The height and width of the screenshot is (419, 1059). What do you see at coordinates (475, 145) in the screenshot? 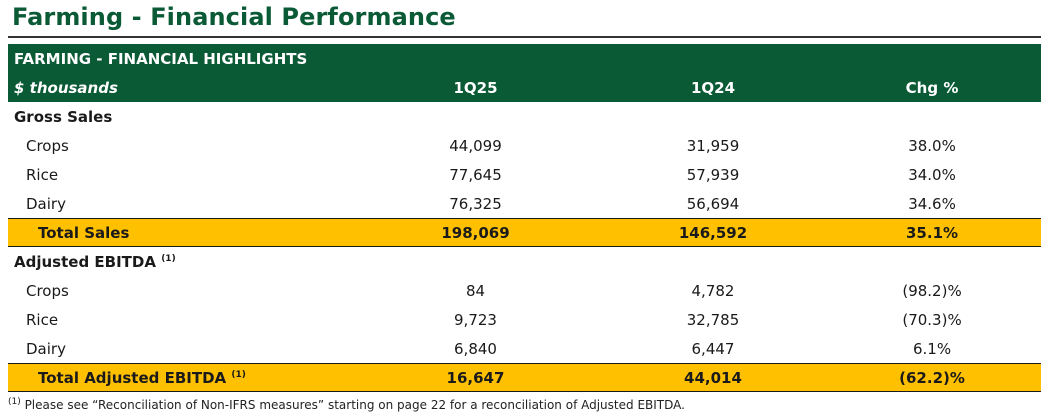
I see `cell-1q25: 44,099` at bounding box center [475, 145].